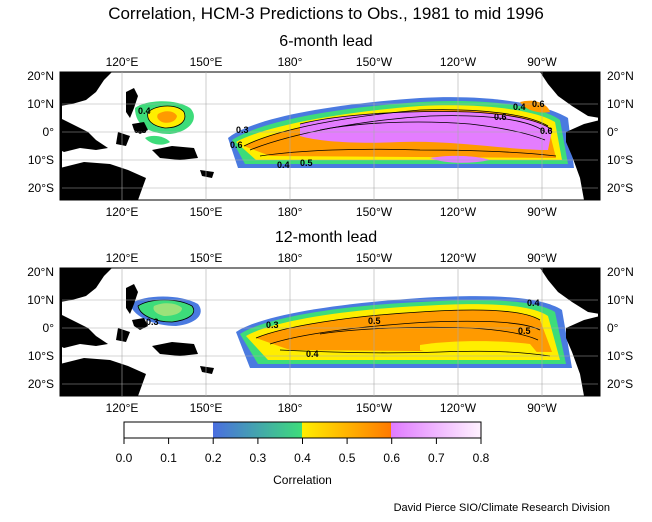 This screenshot has height=522, width=652. I want to click on panel-2-subtitle: 12-month lead, so click(326, 237).